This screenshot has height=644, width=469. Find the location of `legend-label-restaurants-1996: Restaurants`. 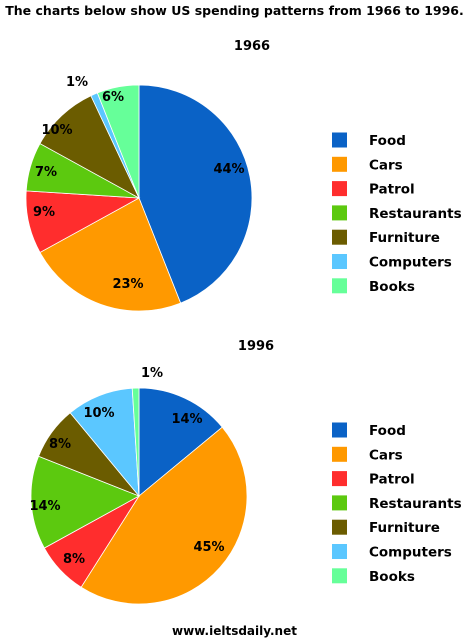

legend-label-restaurants-1996: Restaurants is located at coordinates (415, 504).